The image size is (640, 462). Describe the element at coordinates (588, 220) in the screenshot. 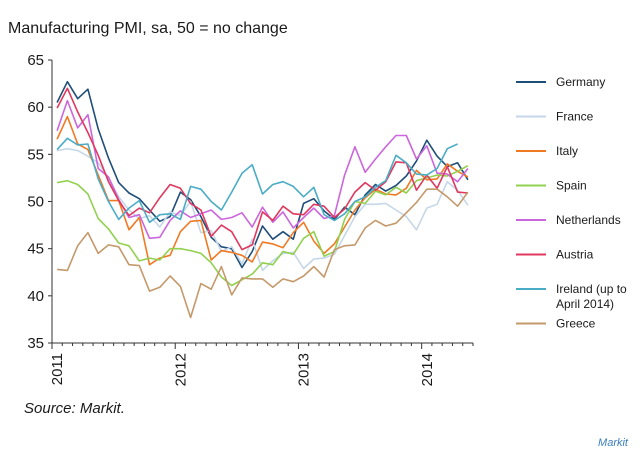

I see `legend-label: Netherlands` at that location.